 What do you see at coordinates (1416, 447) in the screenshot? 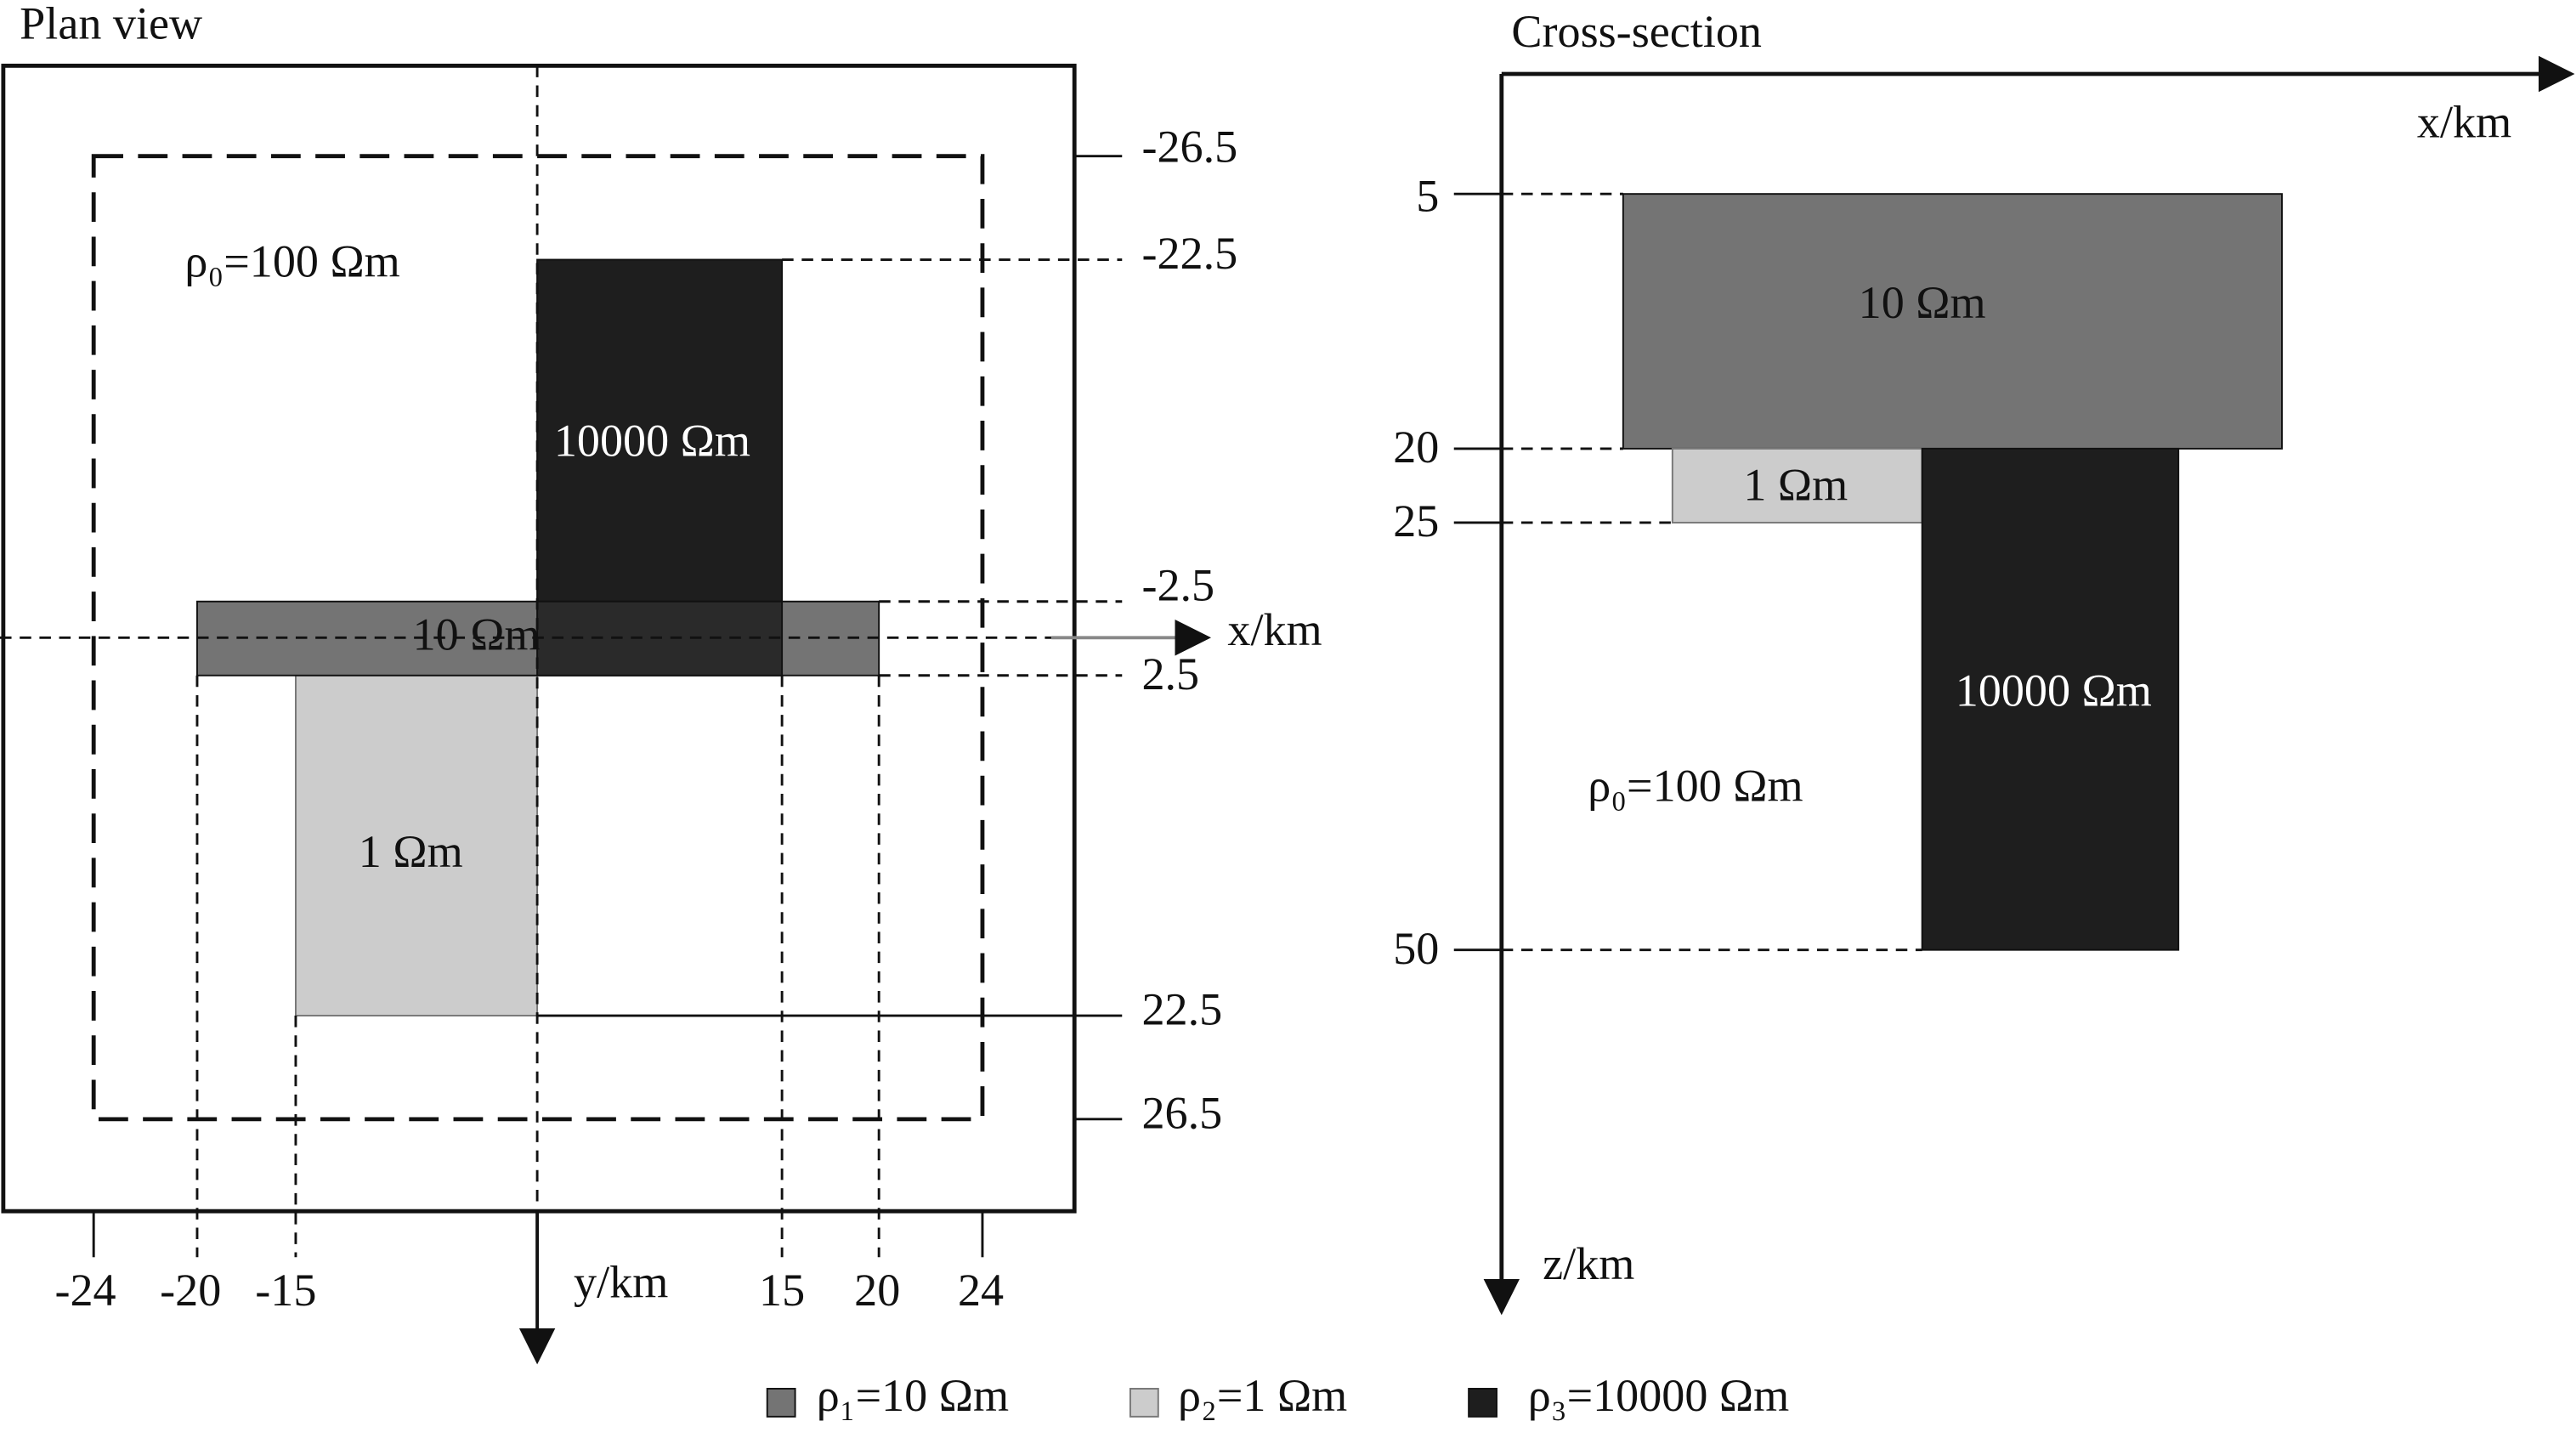
I see `depth-tick: 20` at bounding box center [1416, 447].